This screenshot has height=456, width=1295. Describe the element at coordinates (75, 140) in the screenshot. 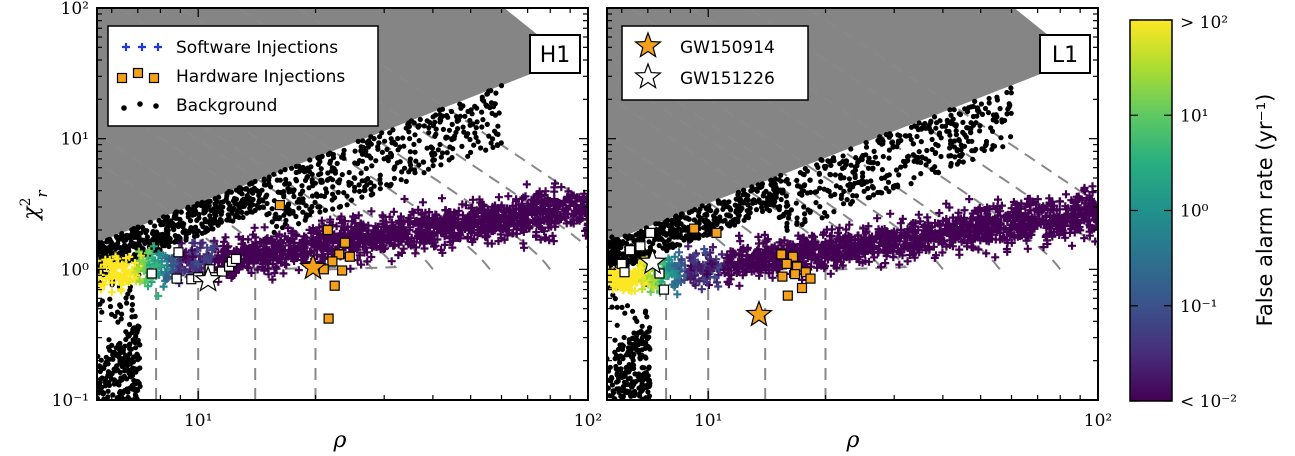

I see `y-tick-label: 10¹` at that location.